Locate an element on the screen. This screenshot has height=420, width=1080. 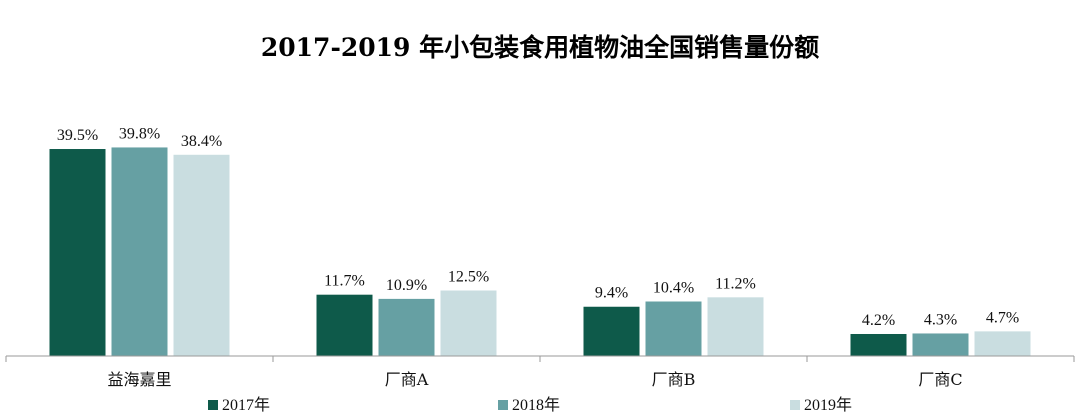
data-label-3-1: 4.3% is located at coordinates (940, 319).